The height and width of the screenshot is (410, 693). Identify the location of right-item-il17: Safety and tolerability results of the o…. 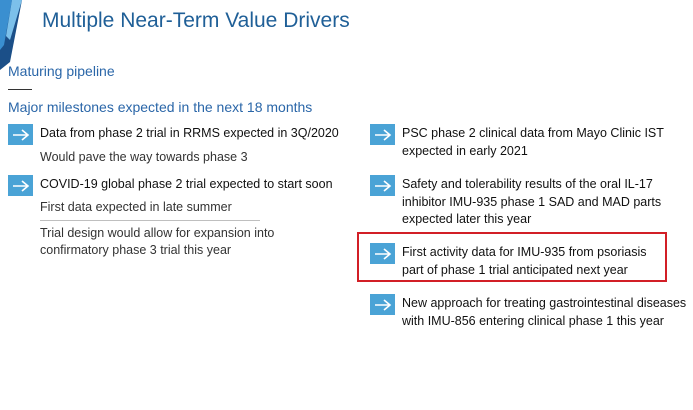
(530, 202).